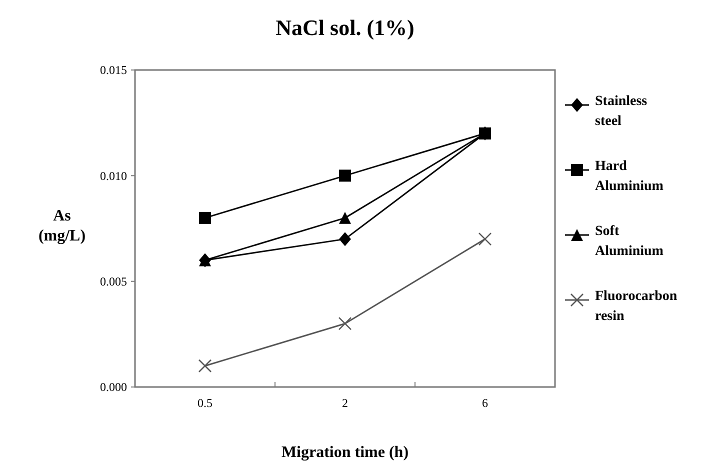 The image size is (710, 472). What do you see at coordinates (113, 281) in the screenshot?
I see `y-tick-label: 0.005` at bounding box center [113, 281].